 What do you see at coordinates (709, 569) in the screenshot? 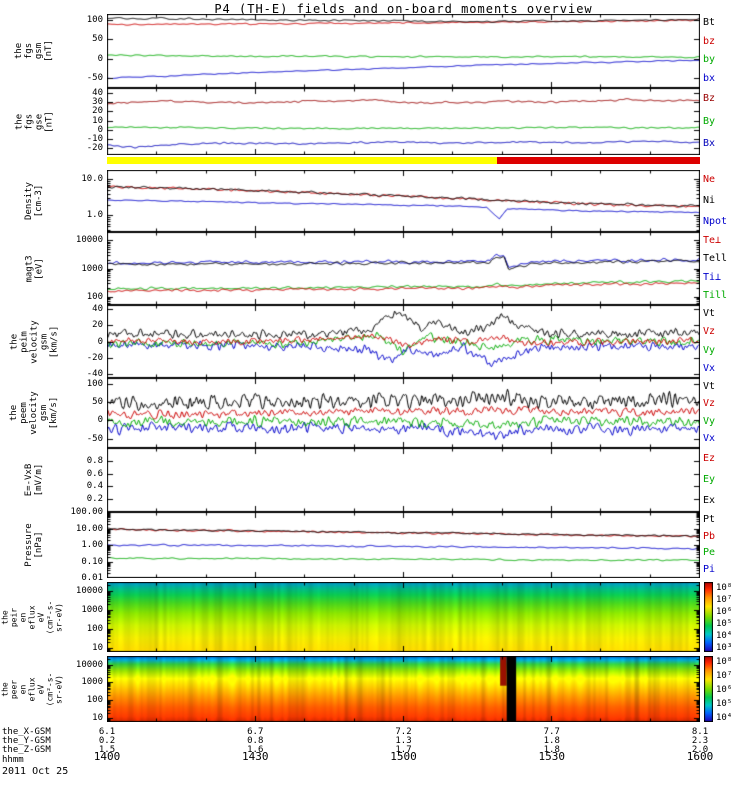
I see `legend-label-Pi: Pi` at bounding box center [709, 569].